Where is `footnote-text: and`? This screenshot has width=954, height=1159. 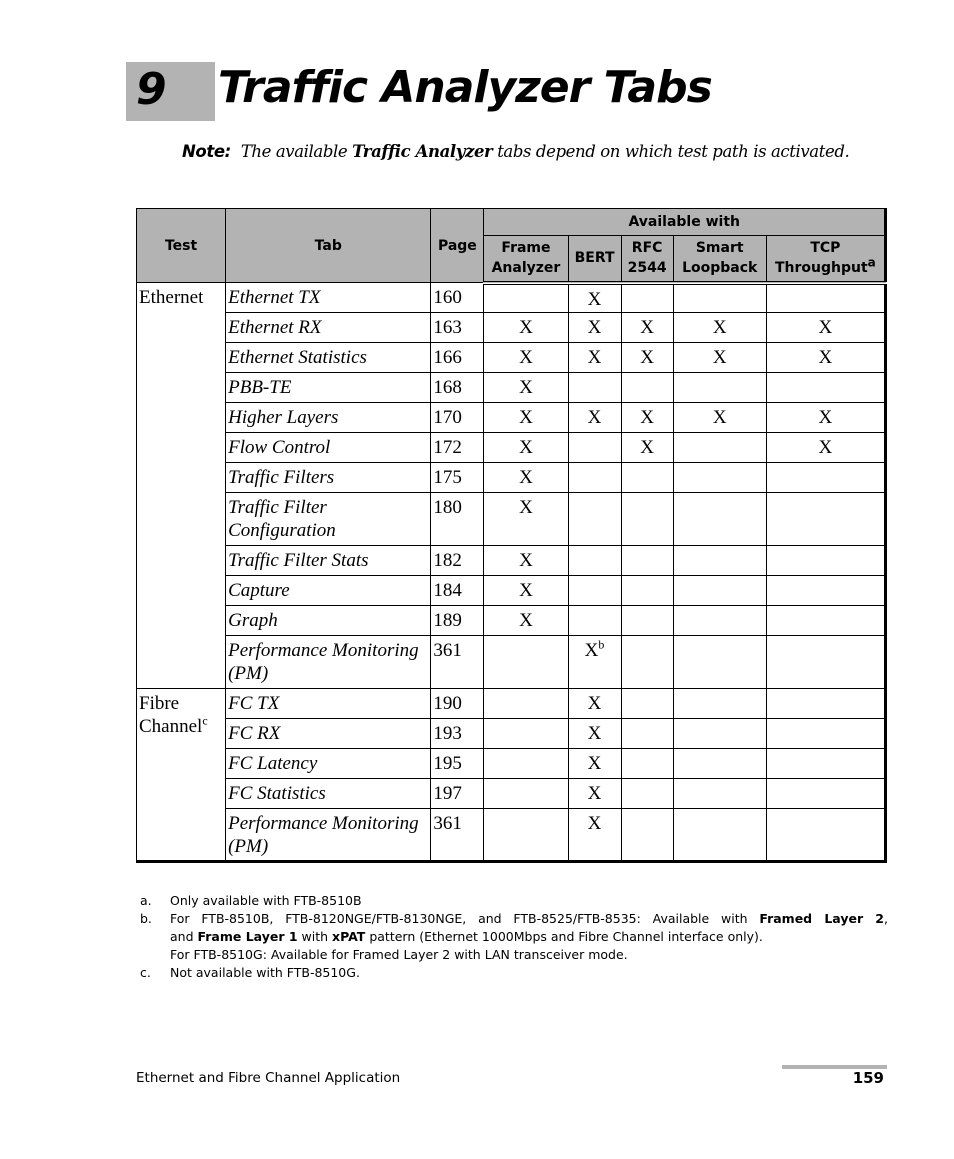 footnote-text: and is located at coordinates (184, 936).